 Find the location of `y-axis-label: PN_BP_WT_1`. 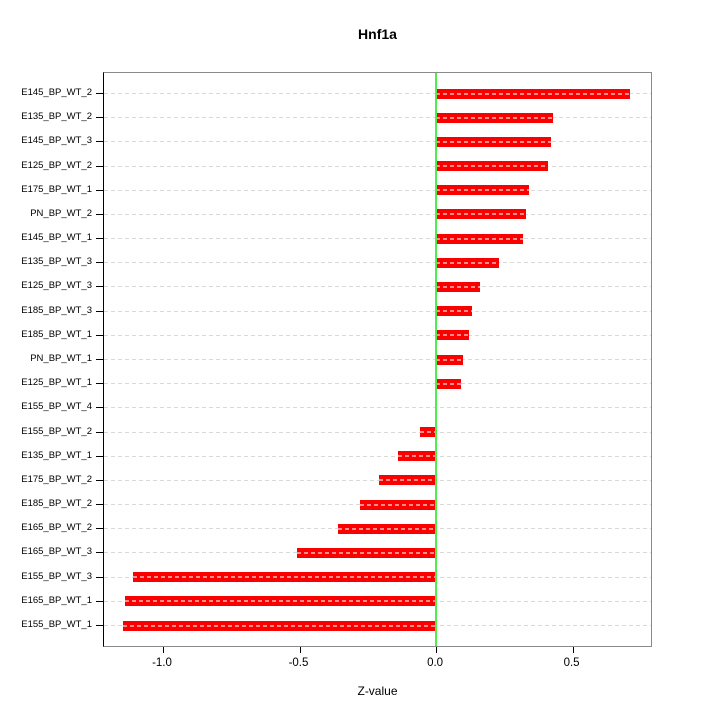

y-axis-label: PN_BP_WT_1 is located at coordinates (61, 358).